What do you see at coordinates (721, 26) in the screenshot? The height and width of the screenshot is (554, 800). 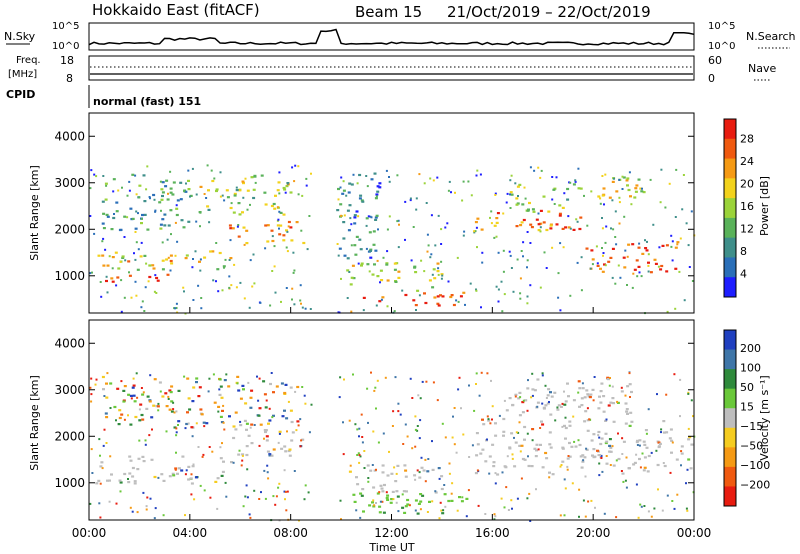 I see `nsearch-tick-top: 10^5` at bounding box center [721, 26].